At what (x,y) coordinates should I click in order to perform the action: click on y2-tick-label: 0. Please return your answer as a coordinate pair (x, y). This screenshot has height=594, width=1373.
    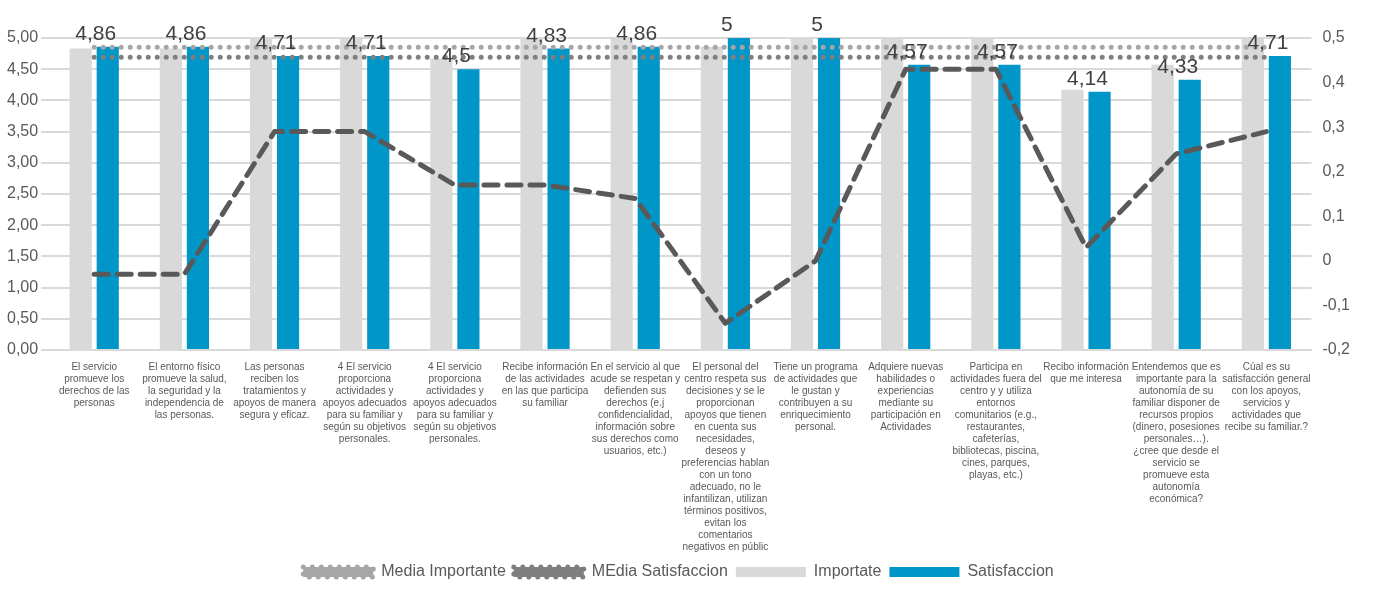
    Looking at the image, I should click on (1327, 260).